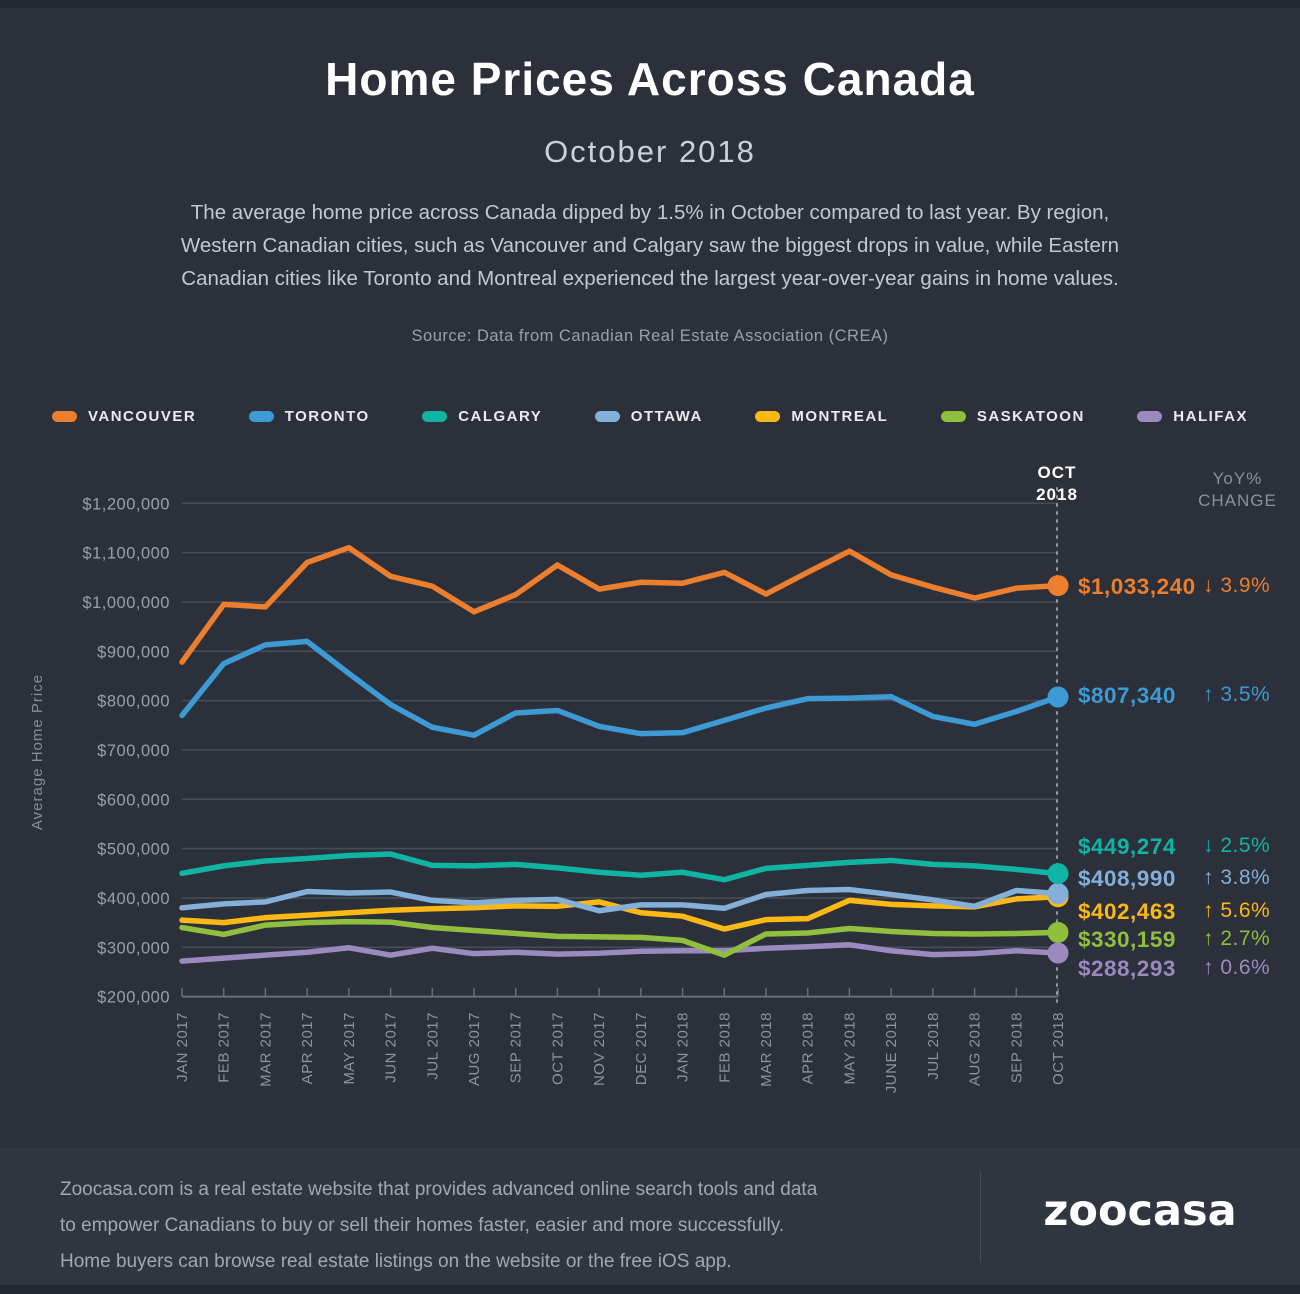  What do you see at coordinates (1030, 416) in the screenshot?
I see `legend-label: SASKATOON` at bounding box center [1030, 416].